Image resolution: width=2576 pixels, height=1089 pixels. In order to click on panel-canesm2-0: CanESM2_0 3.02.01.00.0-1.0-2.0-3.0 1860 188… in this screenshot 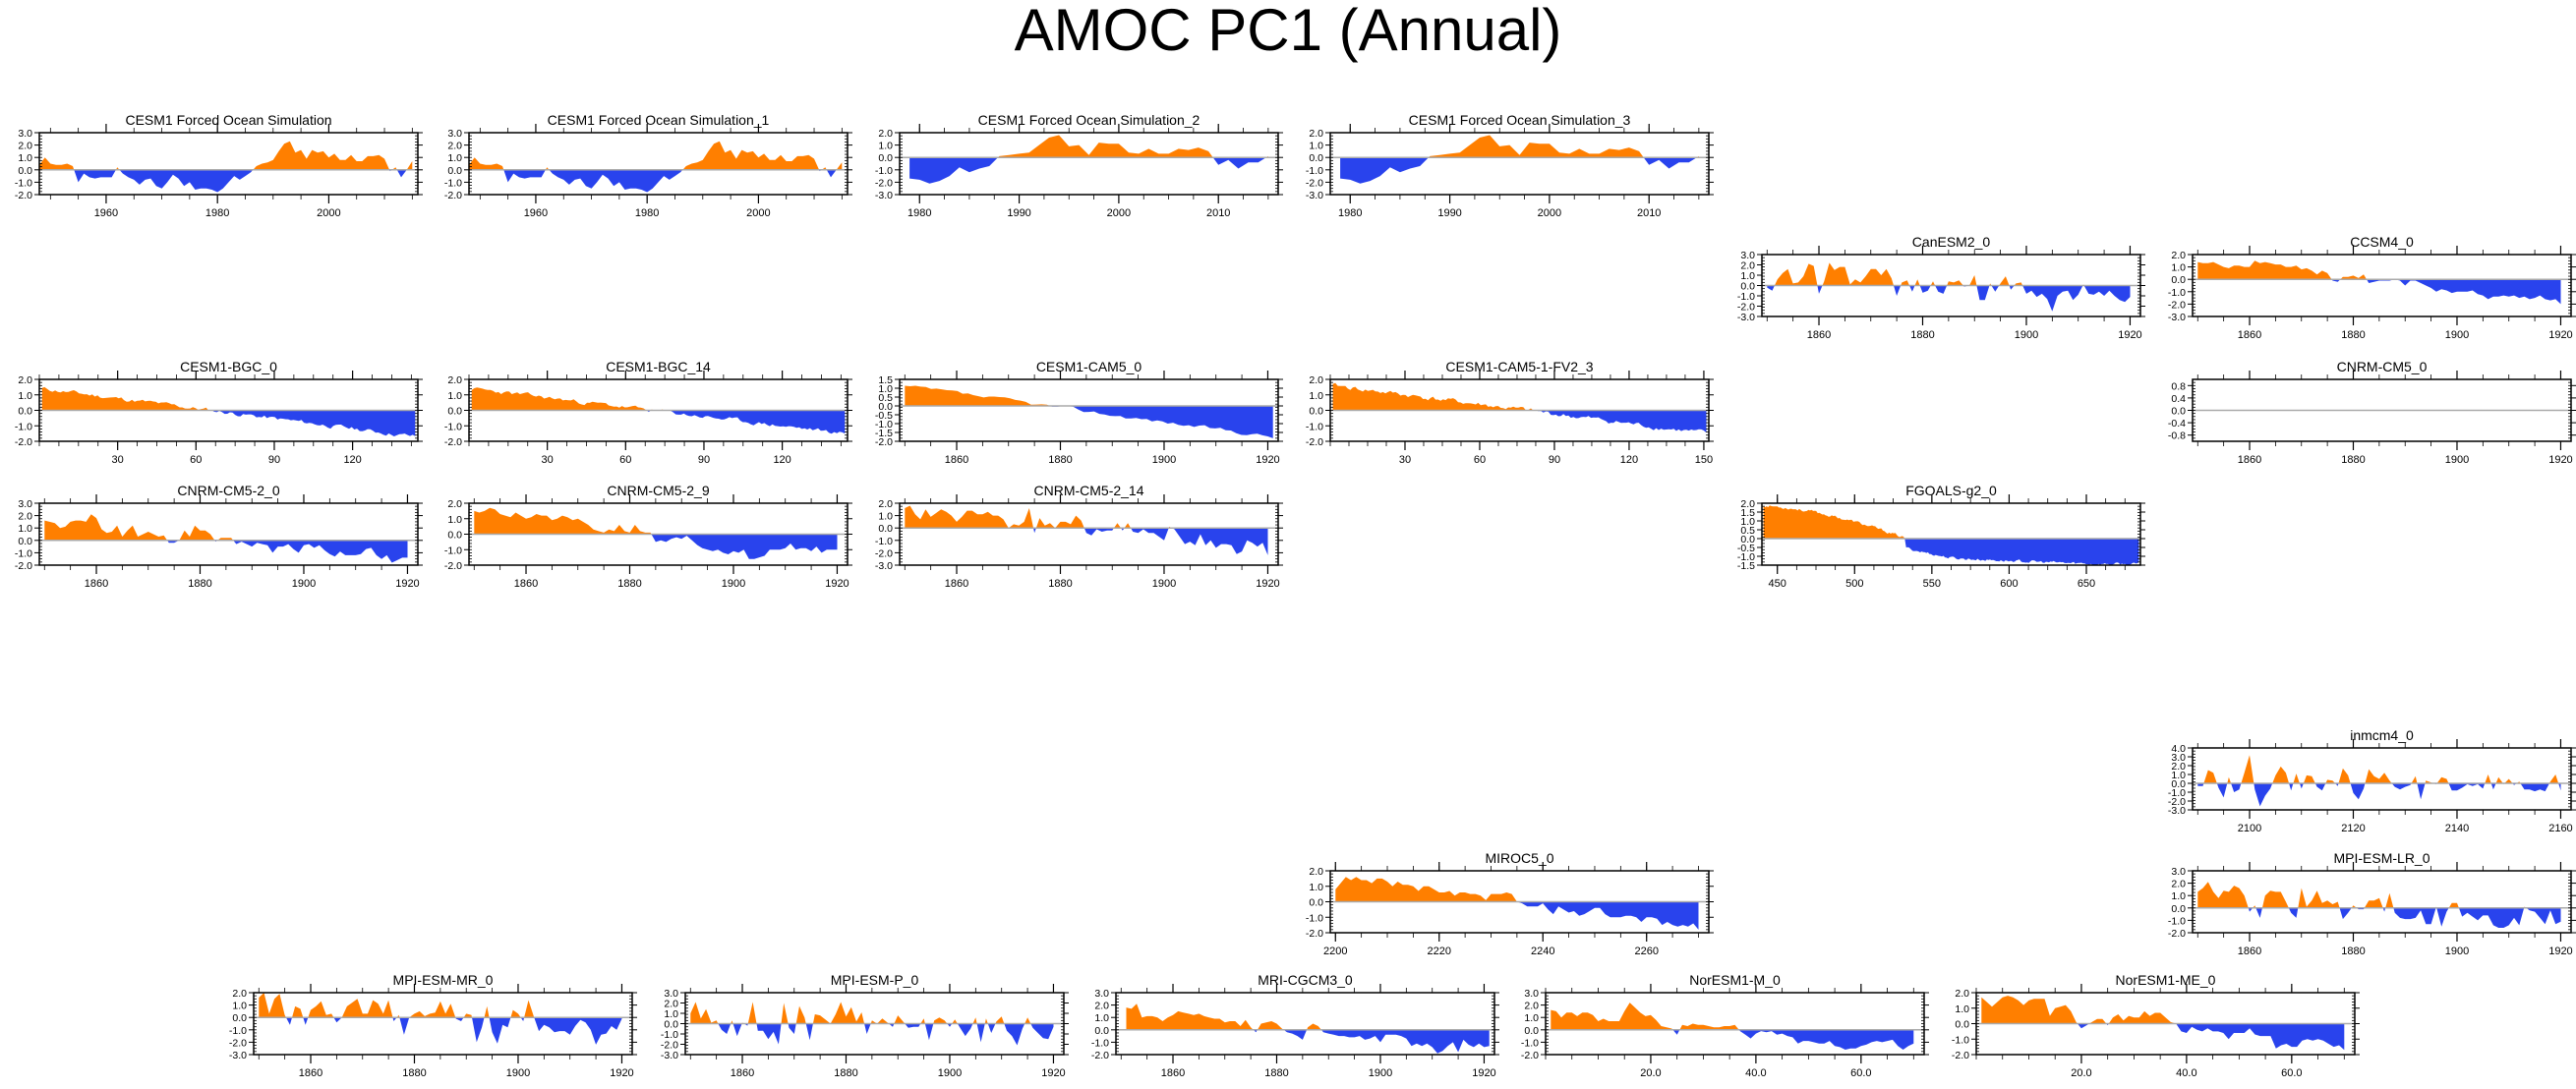, I will do `click(1941, 287)`.